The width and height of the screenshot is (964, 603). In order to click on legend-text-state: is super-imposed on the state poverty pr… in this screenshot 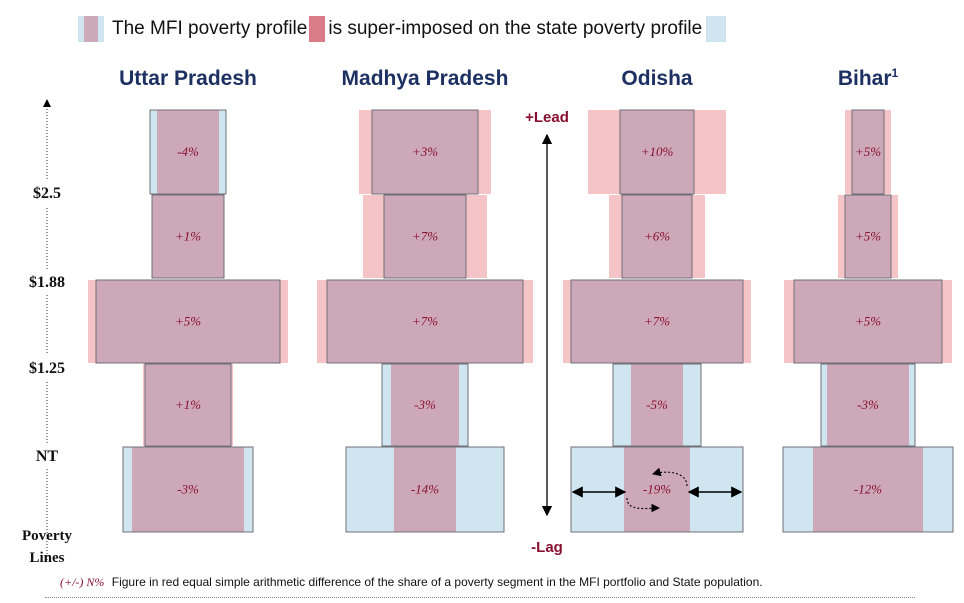, I will do `click(515, 28)`.